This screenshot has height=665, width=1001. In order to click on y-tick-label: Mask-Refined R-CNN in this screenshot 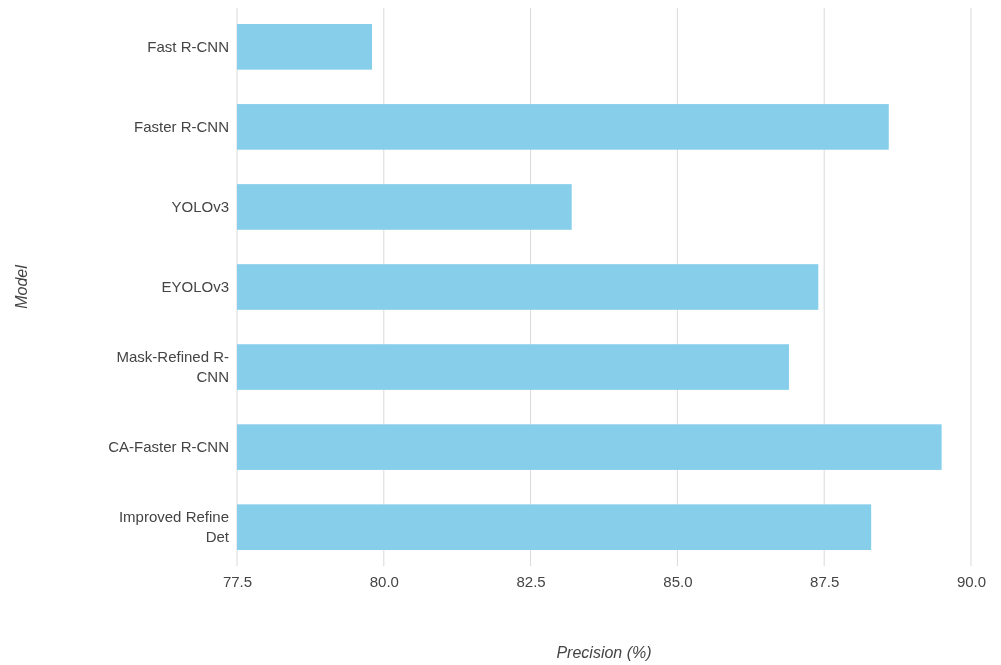, I will do `click(172, 367)`.